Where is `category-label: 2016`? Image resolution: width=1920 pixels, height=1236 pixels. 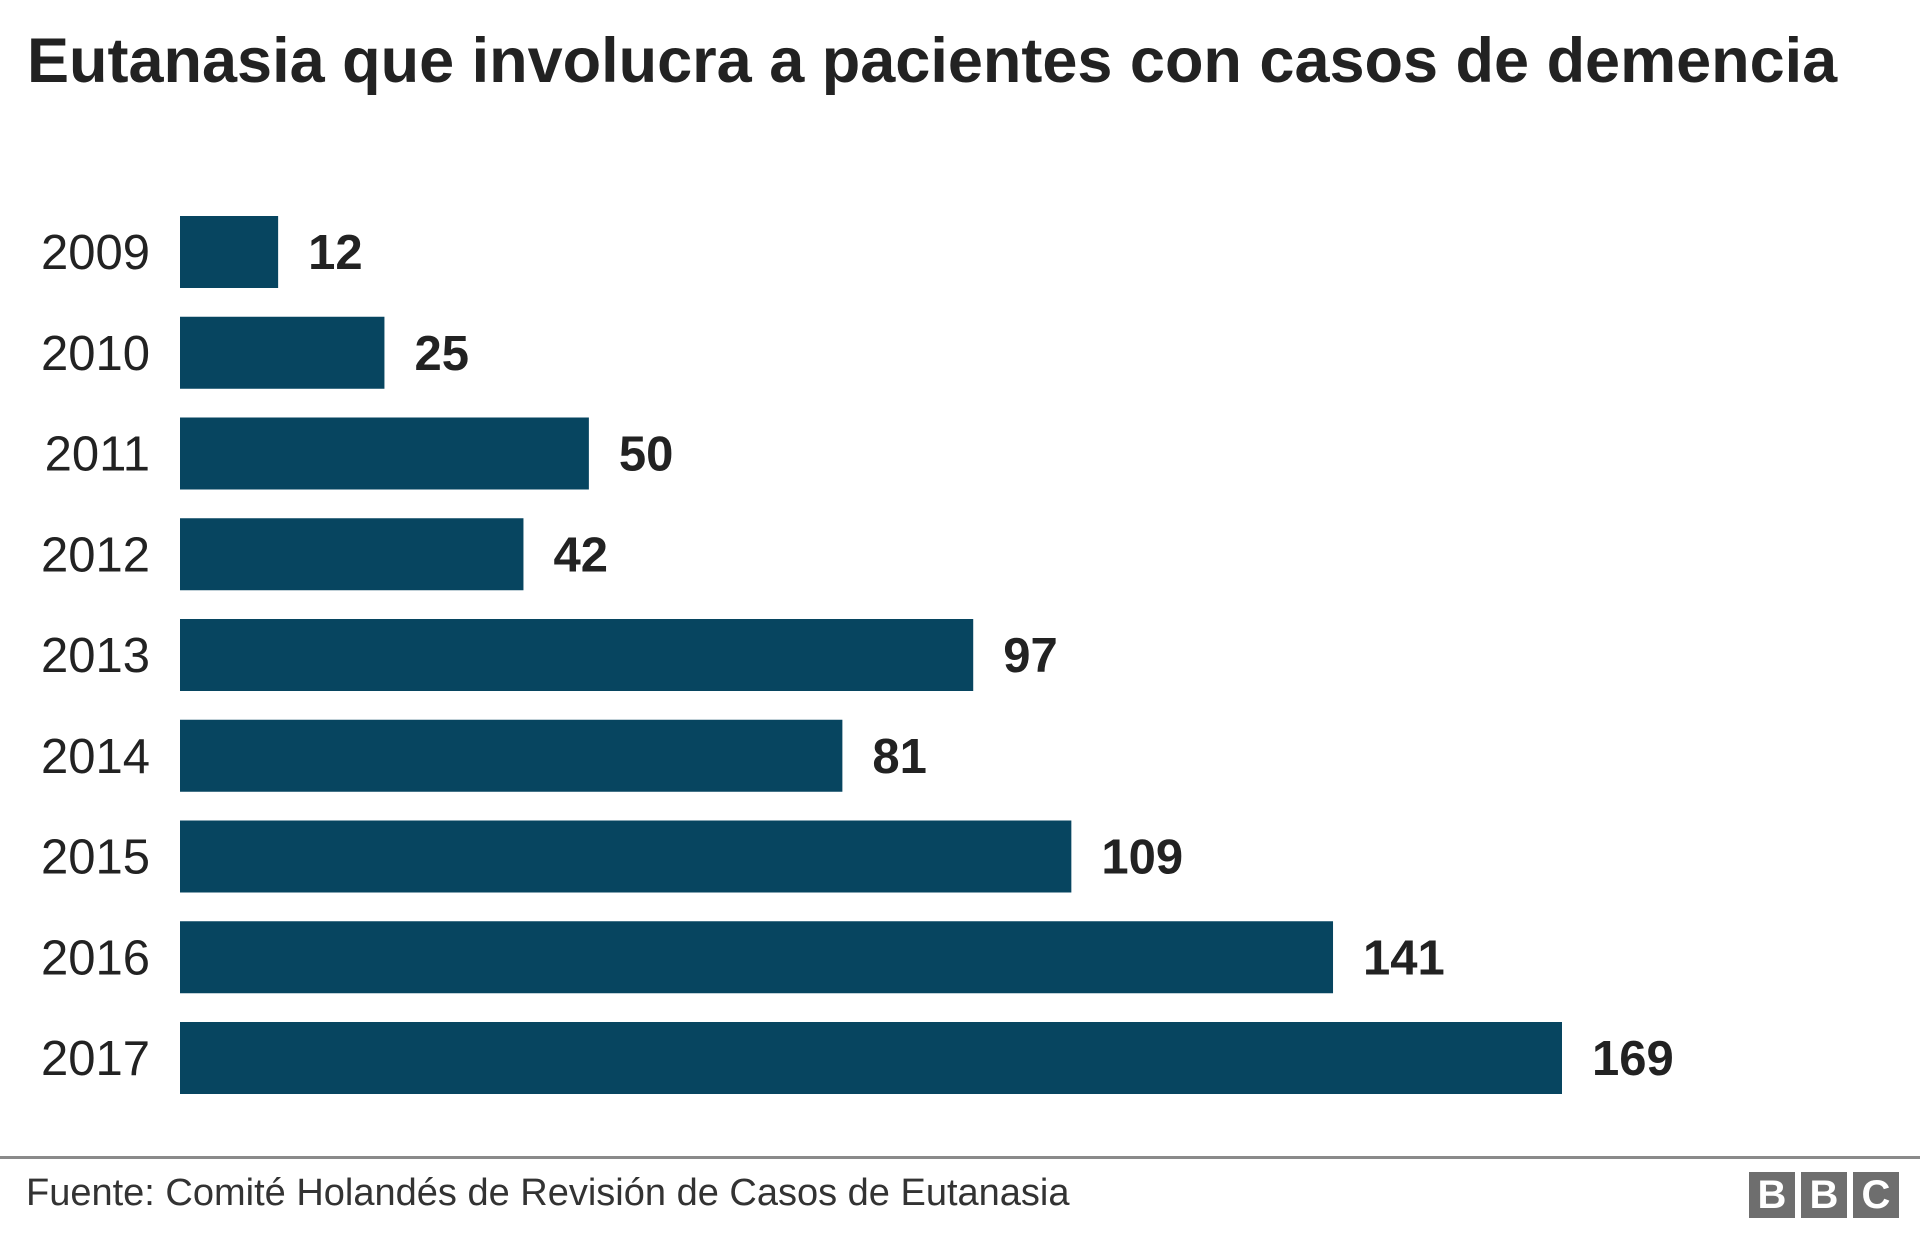
category-label: 2016 is located at coordinates (95, 958).